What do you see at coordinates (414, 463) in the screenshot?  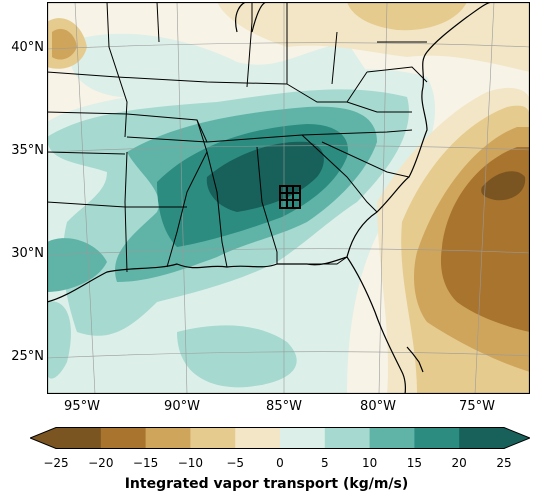 I see `colorbar-tick-label: 15` at bounding box center [414, 463].